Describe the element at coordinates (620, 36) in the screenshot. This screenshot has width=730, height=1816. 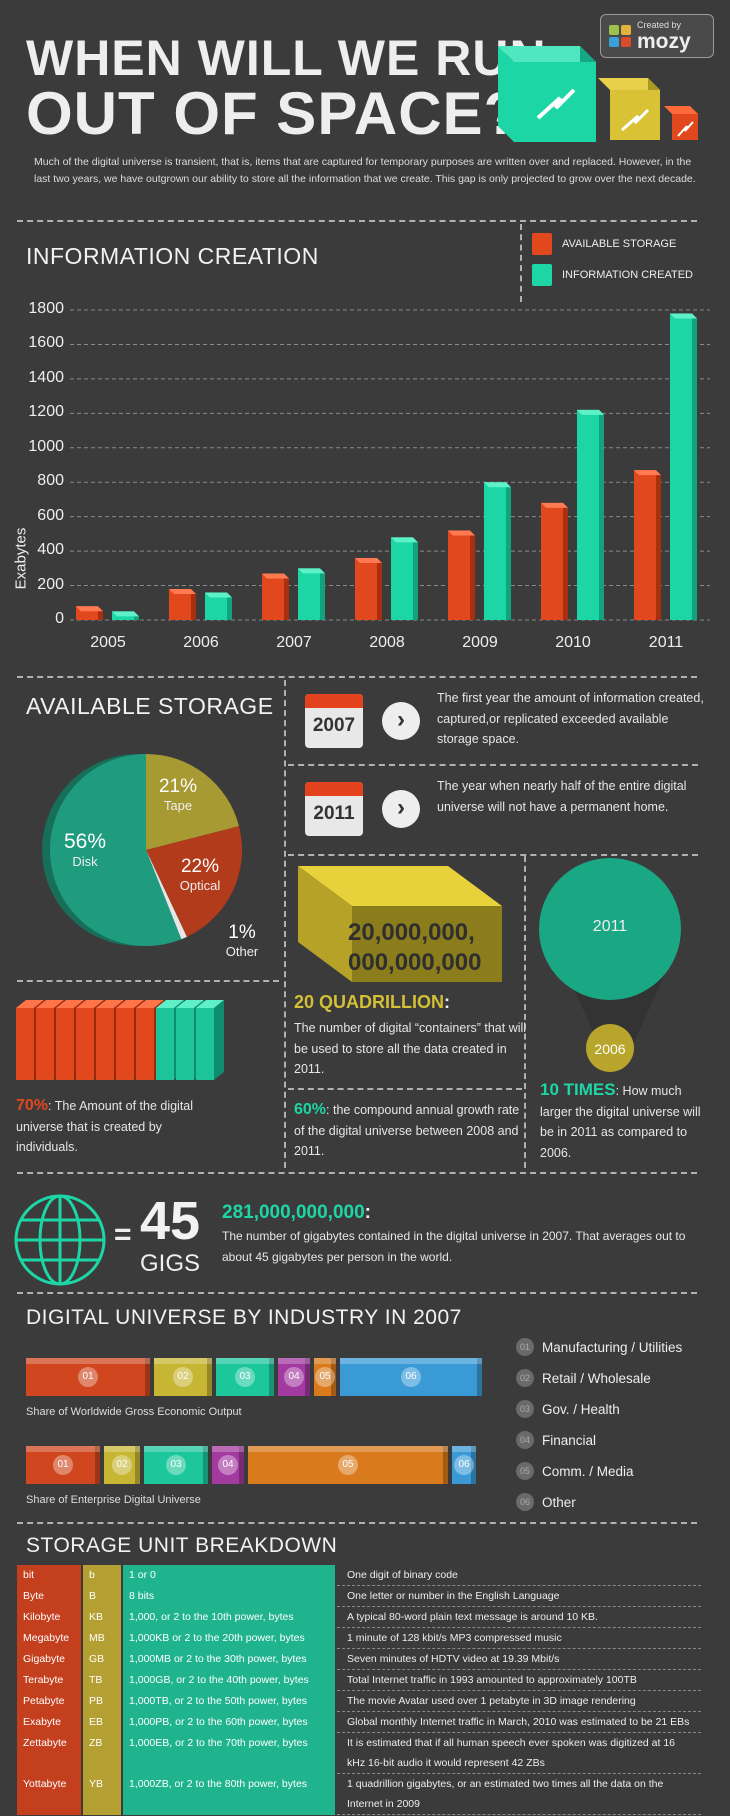
I see `mozy-logo-icon` at that location.